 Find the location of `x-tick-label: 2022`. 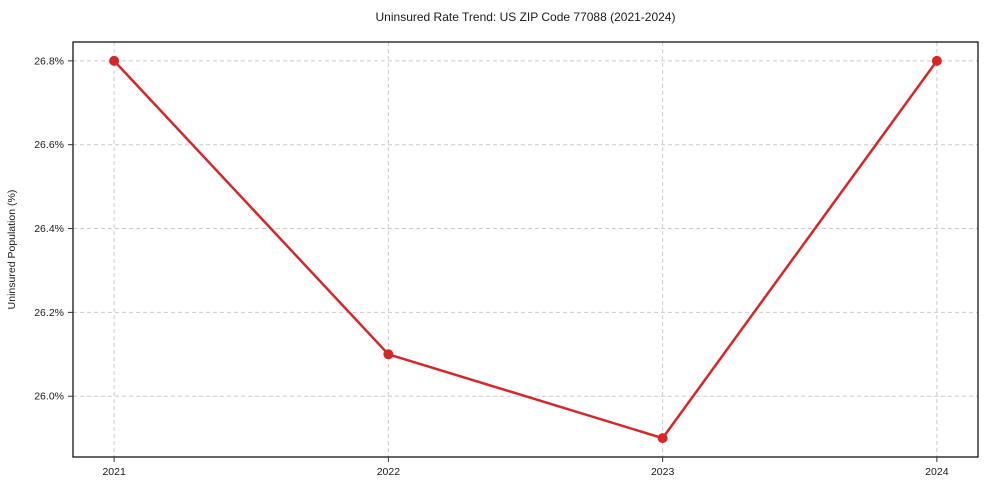

x-tick-label: 2022 is located at coordinates (389, 472).